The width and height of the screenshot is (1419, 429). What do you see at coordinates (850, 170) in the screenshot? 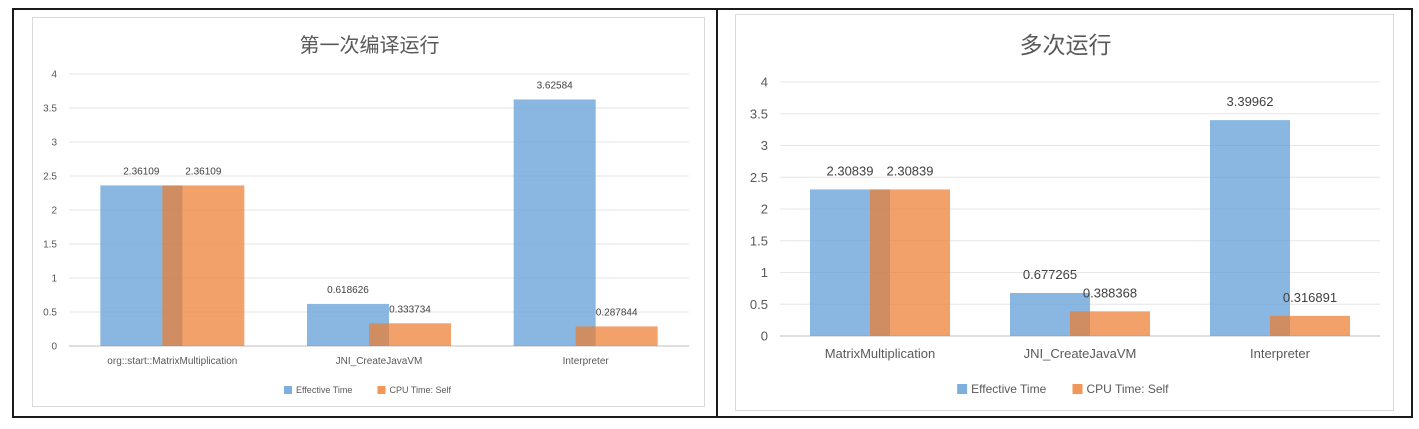
I see `data-label-effective-time: 2.30839` at bounding box center [850, 170].